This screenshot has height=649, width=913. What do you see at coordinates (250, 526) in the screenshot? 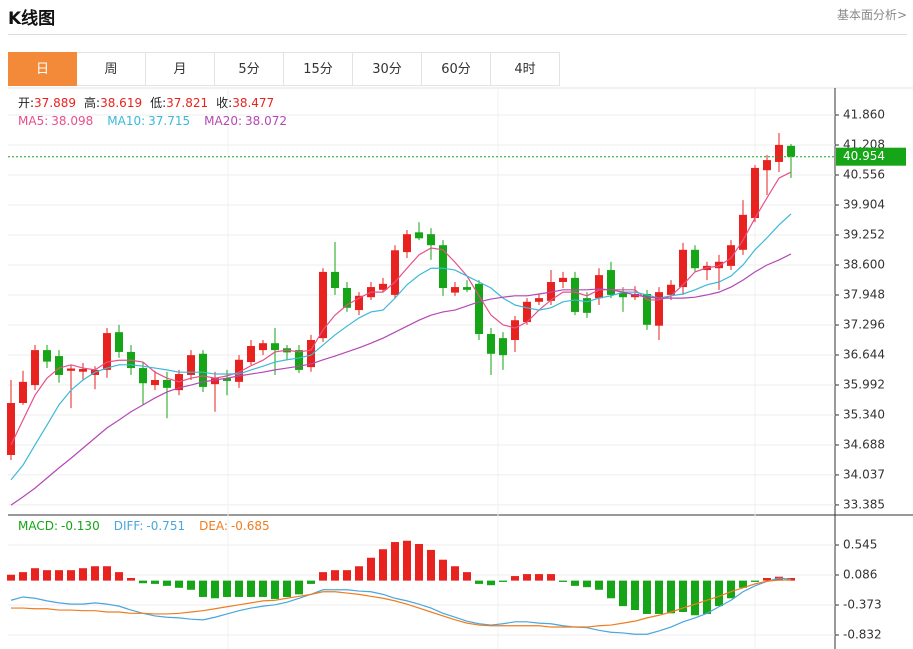
I see `legend-value: -0.685` at bounding box center [250, 526].